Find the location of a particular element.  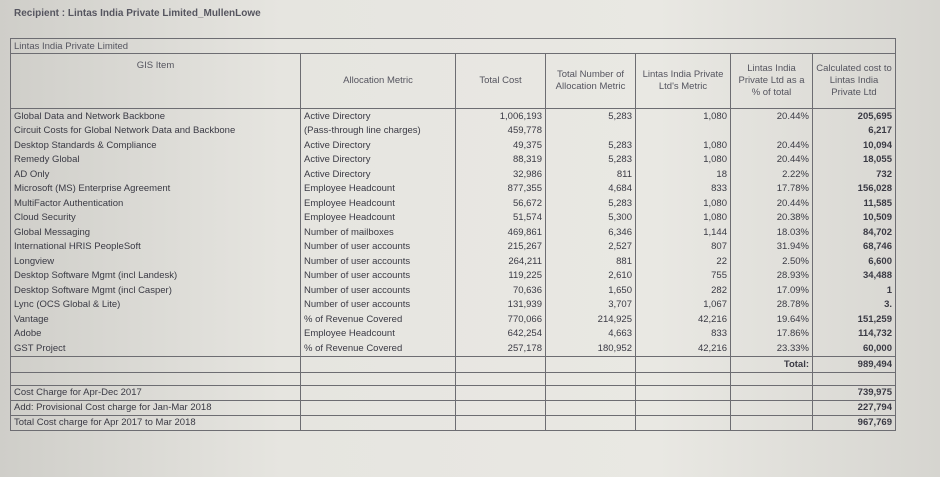

cell: 18,055 is located at coordinates (854, 159).